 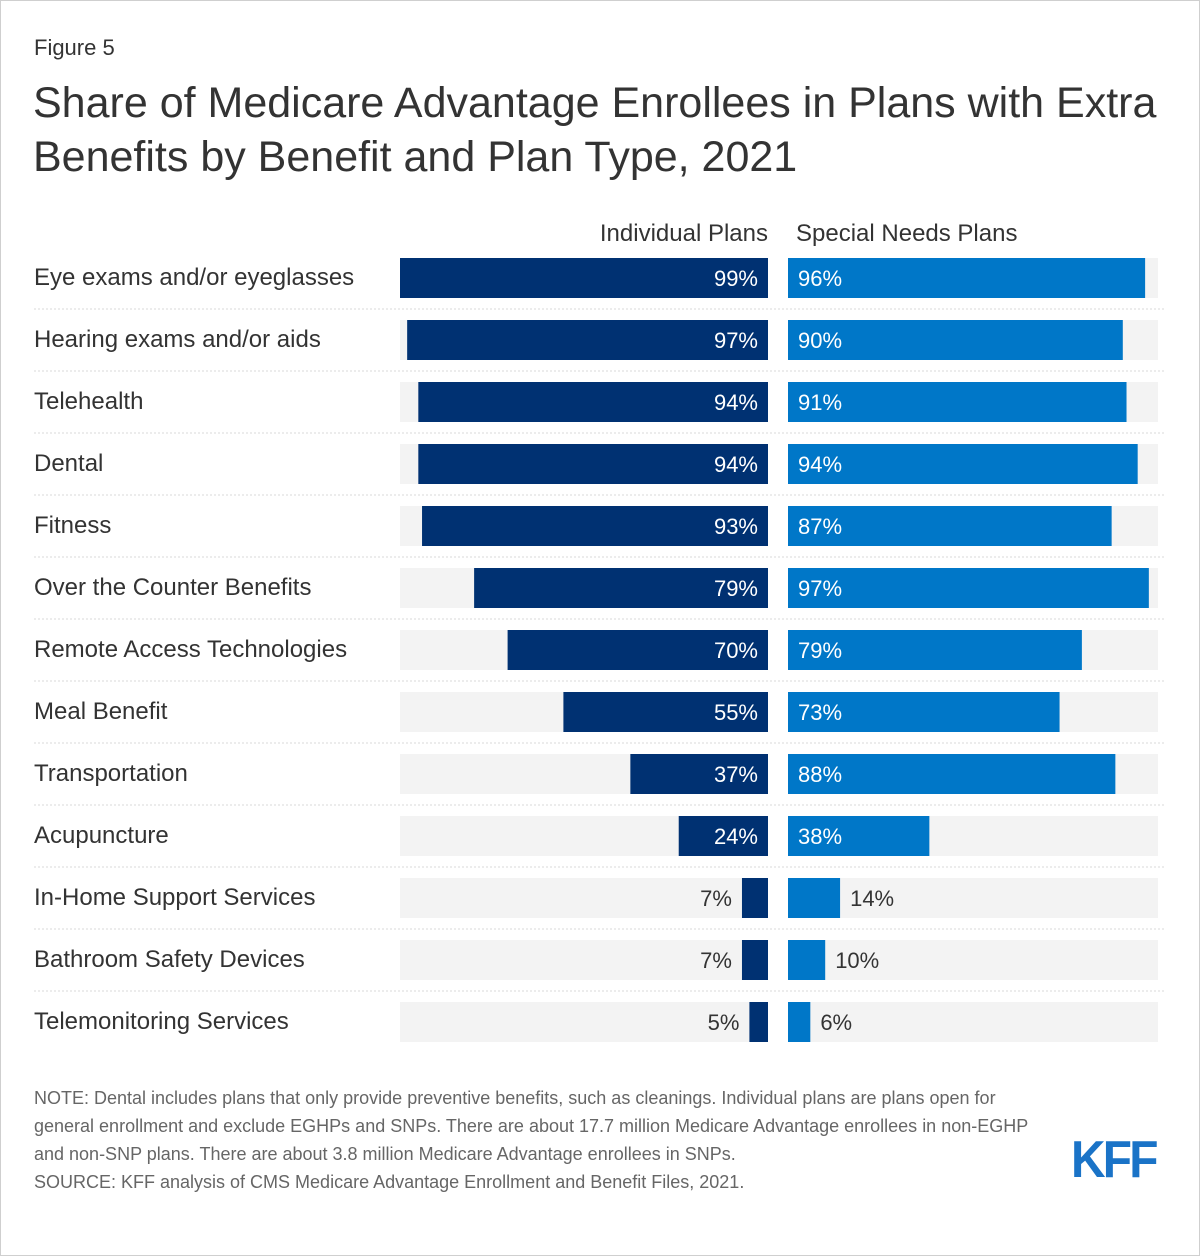 I want to click on category-label: Telemonitoring Services, so click(x=161, y=1021).